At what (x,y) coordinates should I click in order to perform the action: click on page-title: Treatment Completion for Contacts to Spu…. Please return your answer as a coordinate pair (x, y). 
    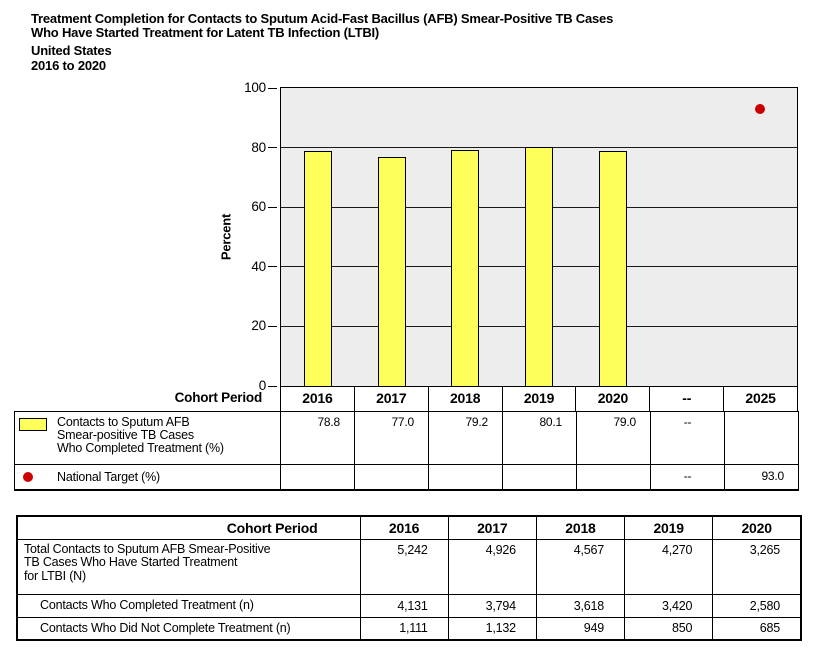
    Looking at the image, I should click on (401, 25).